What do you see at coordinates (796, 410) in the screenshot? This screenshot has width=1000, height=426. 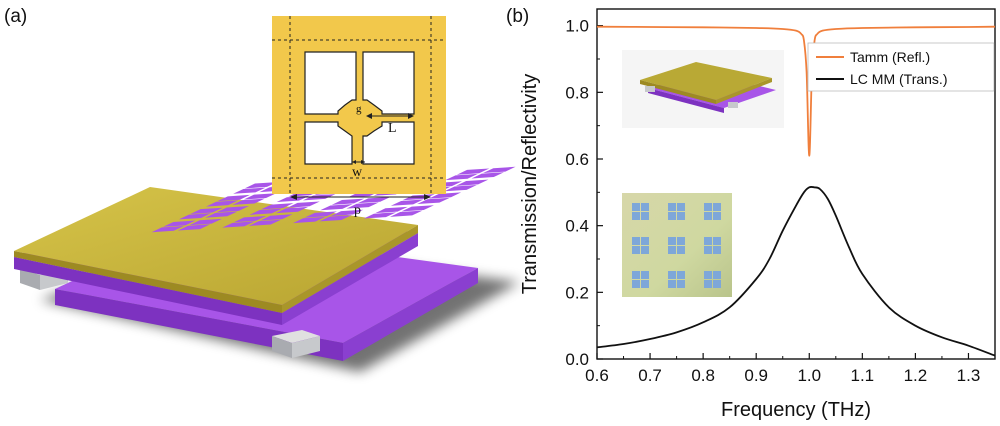 I see `x-axis-title: Frequency (THz)` at bounding box center [796, 410].